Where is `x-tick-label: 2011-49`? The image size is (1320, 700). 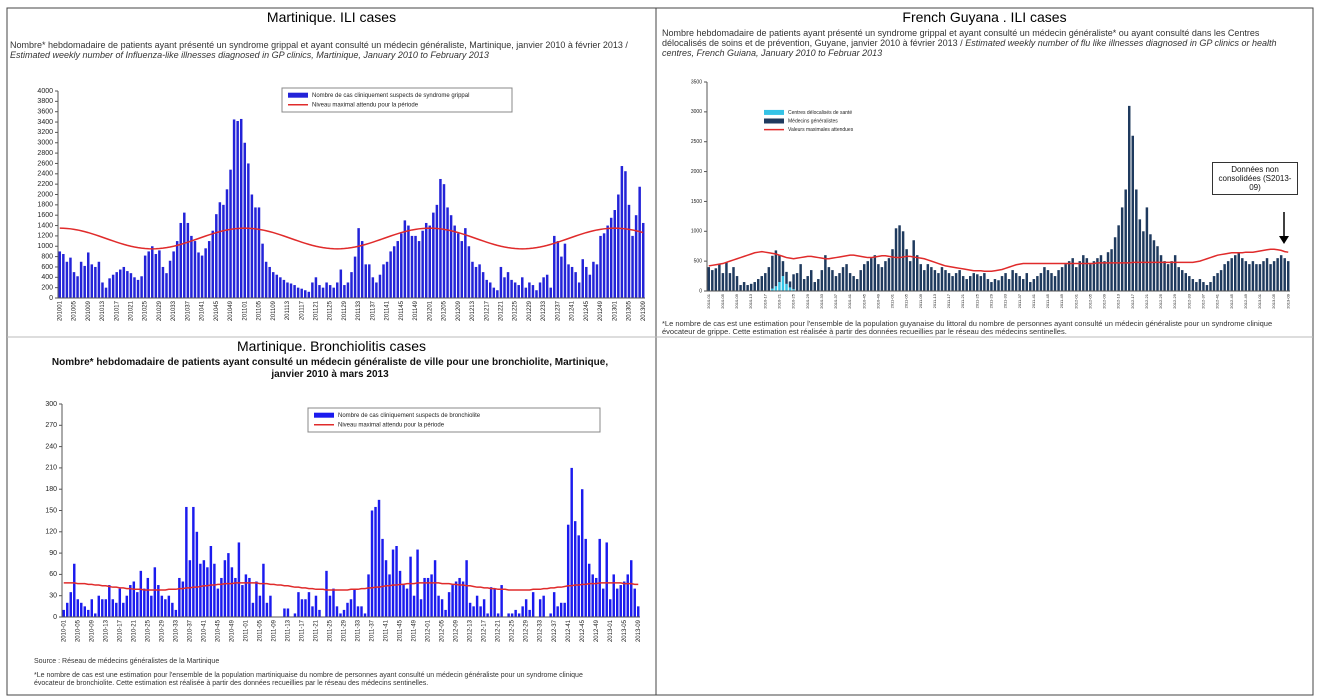 x-tick-label: 2011-49 is located at coordinates (415, 630).